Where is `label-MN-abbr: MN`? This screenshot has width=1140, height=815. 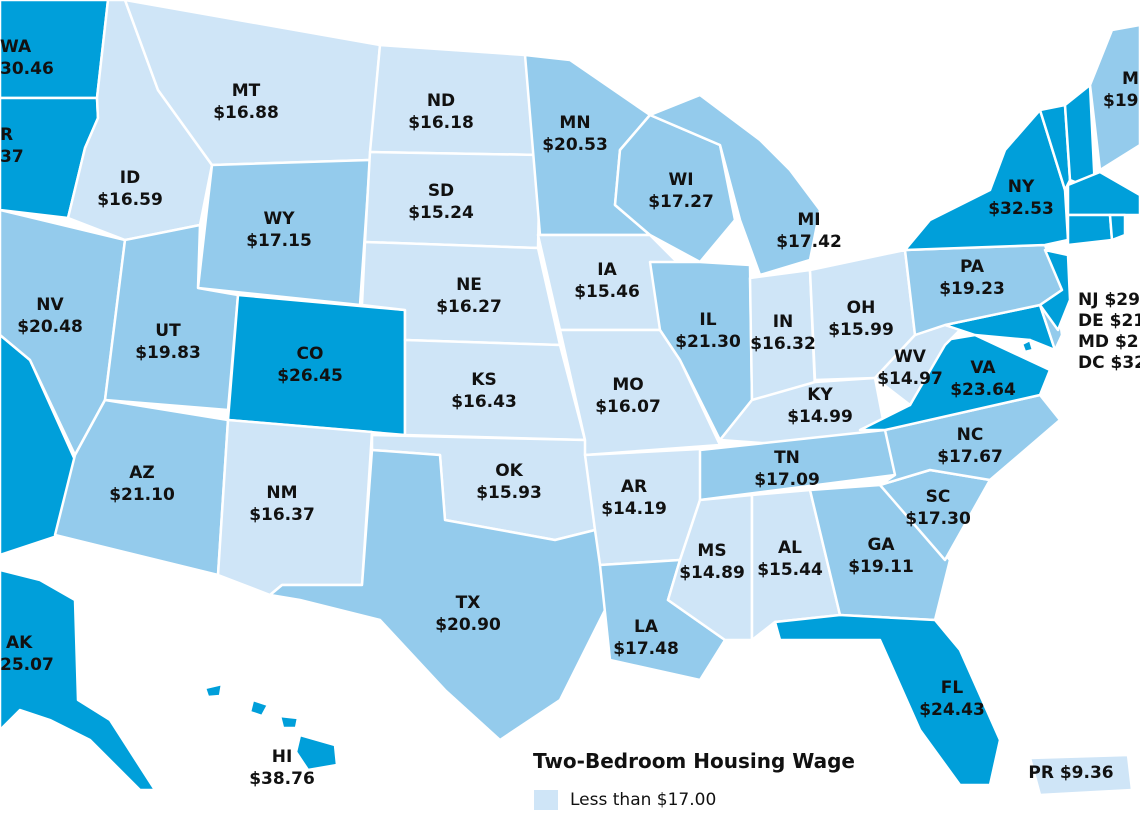
label-MN-abbr: MN is located at coordinates (574, 123).